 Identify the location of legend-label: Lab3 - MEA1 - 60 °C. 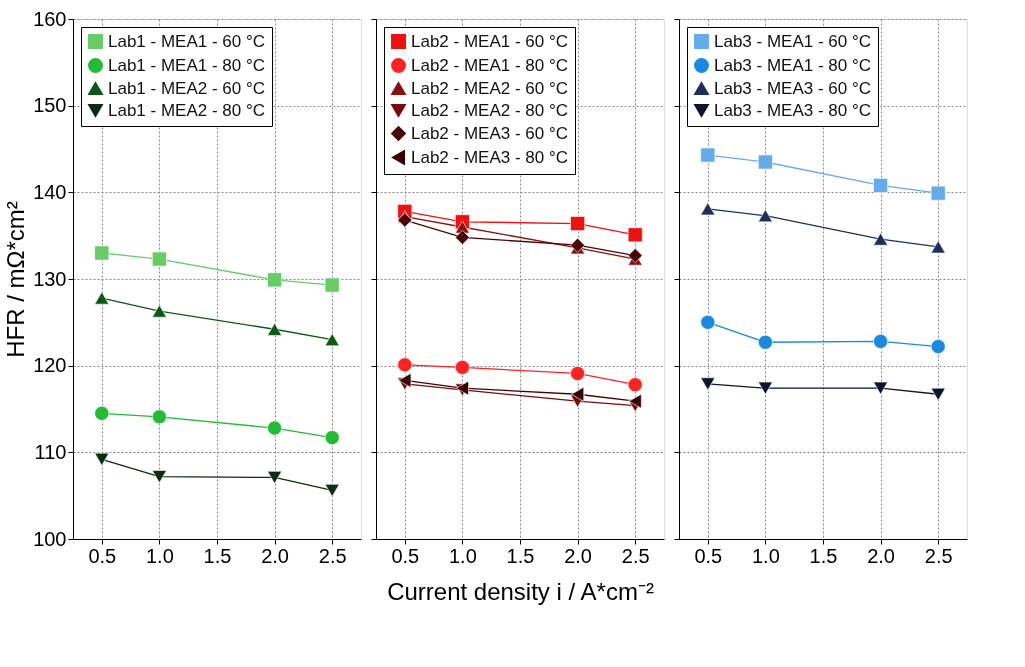
(793, 41).